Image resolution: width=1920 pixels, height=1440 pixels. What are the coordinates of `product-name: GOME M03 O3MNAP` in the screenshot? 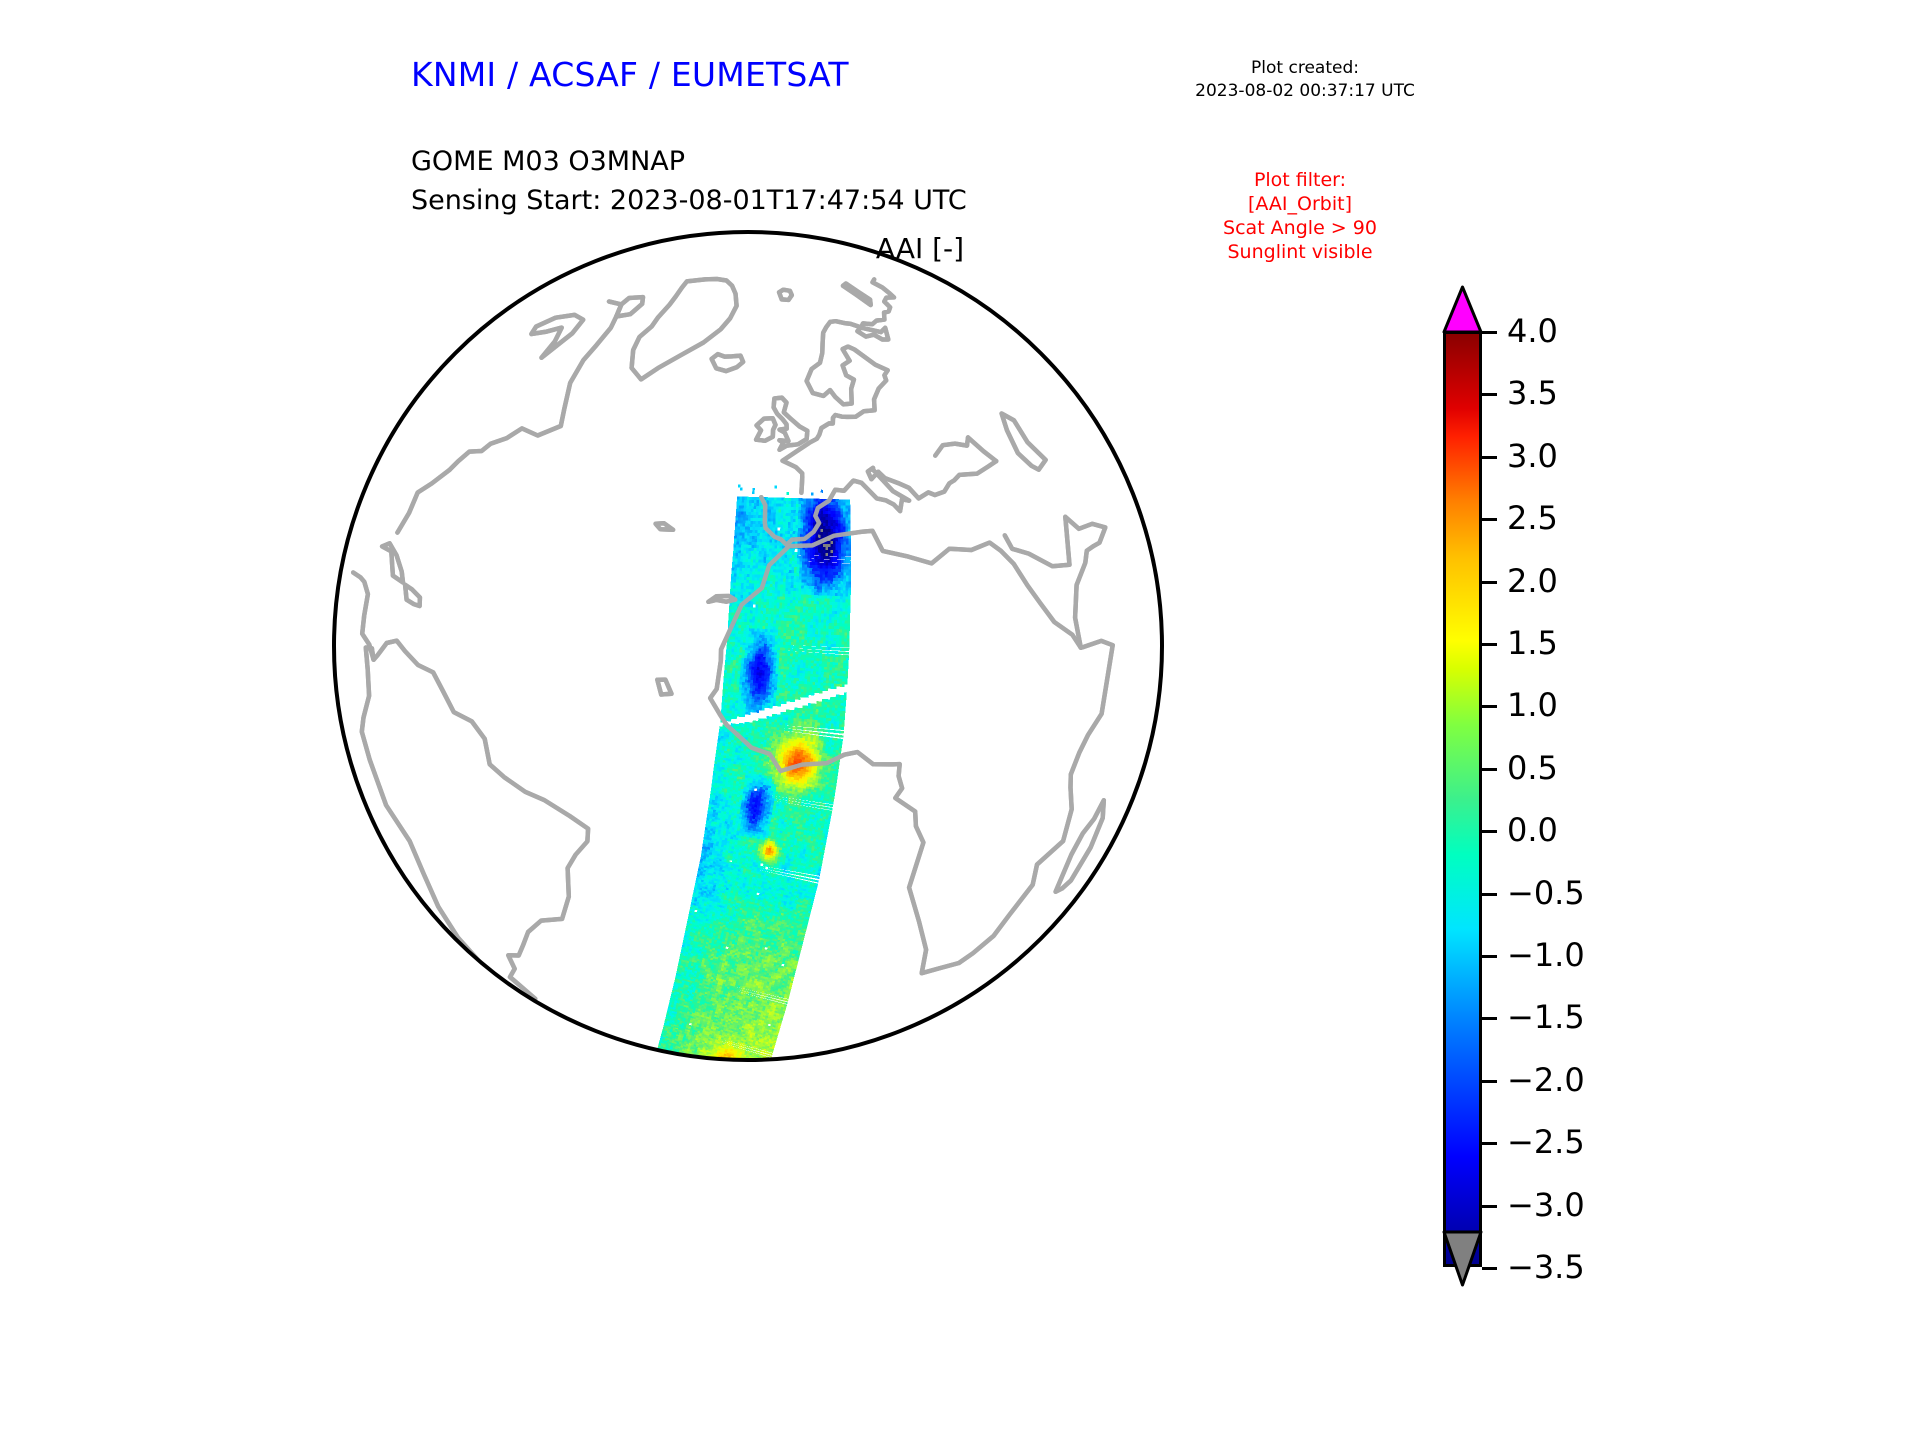 It's located at (548, 161).